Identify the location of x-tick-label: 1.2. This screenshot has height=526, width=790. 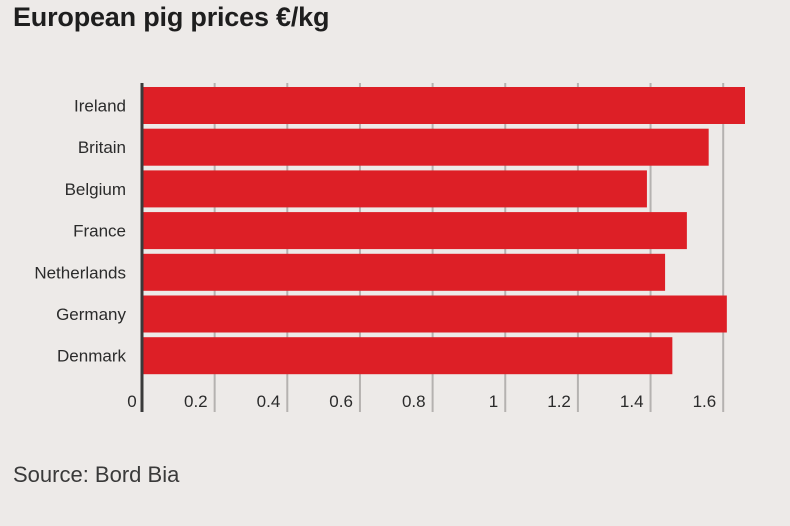
(559, 401).